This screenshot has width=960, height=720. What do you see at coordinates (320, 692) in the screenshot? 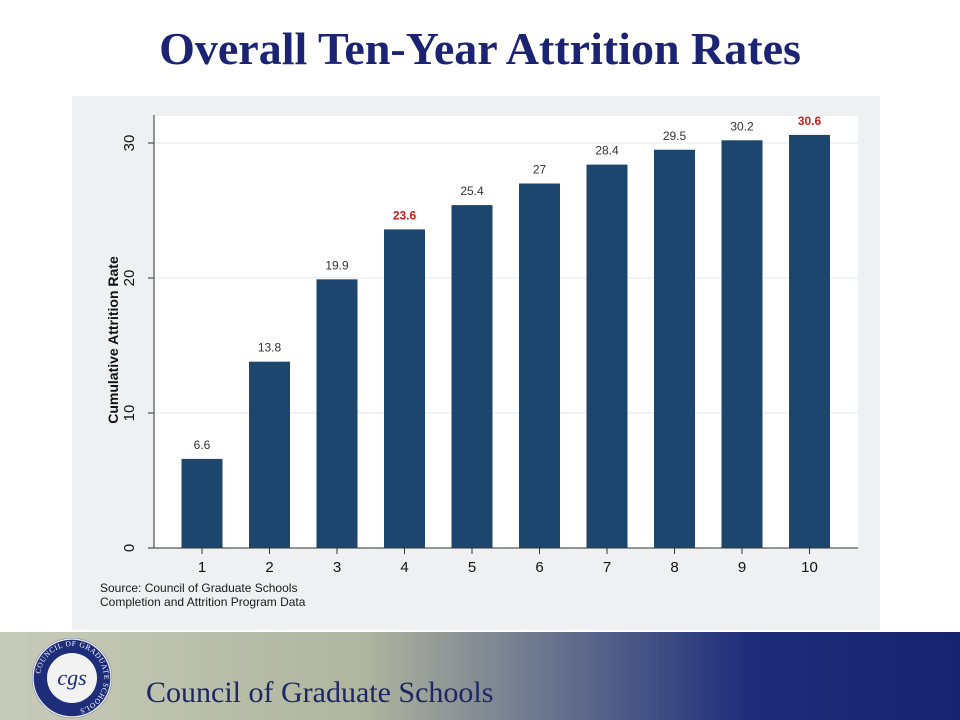
I see `footer-brand-name: Council of Graduate Schools` at bounding box center [320, 692].